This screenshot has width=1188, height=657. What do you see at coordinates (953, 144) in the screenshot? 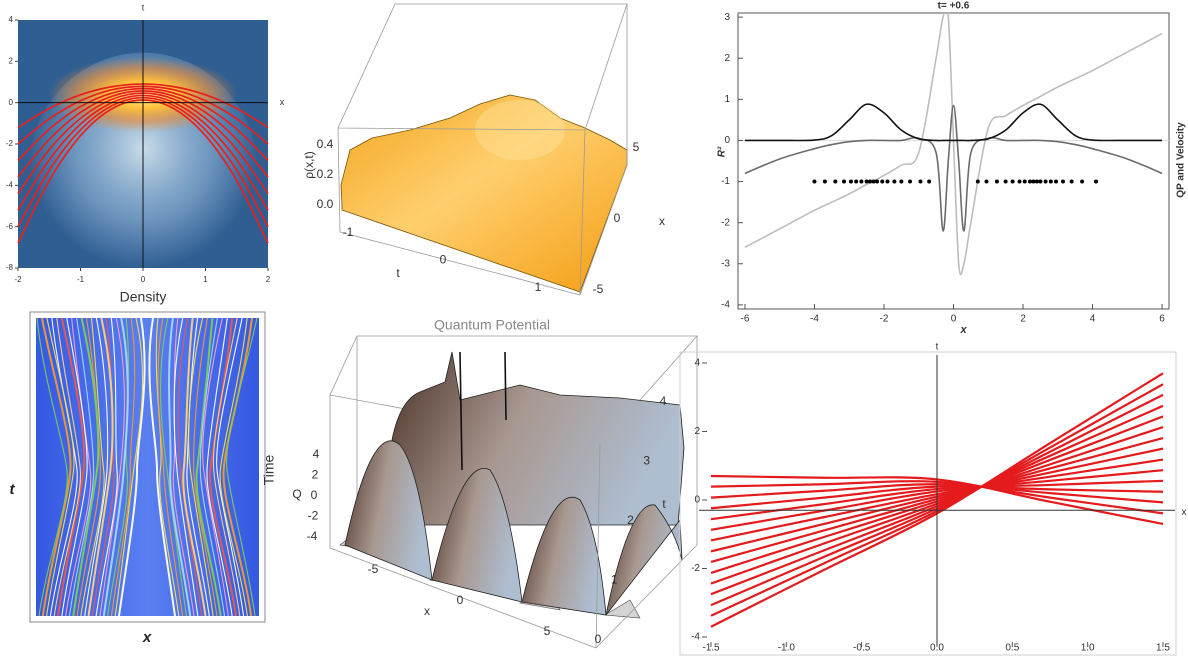
I see `plot-area` at bounding box center [953, 144].